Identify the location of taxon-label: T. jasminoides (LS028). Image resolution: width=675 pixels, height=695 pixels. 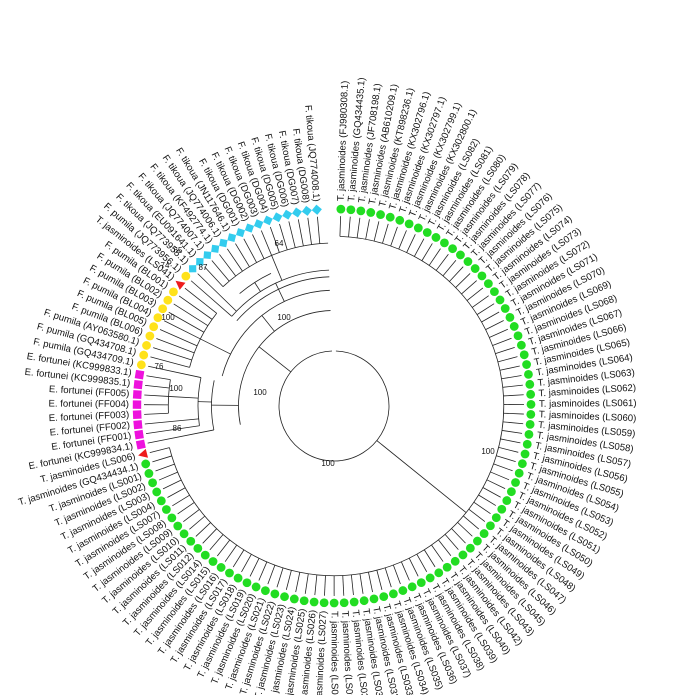
(334, 653).